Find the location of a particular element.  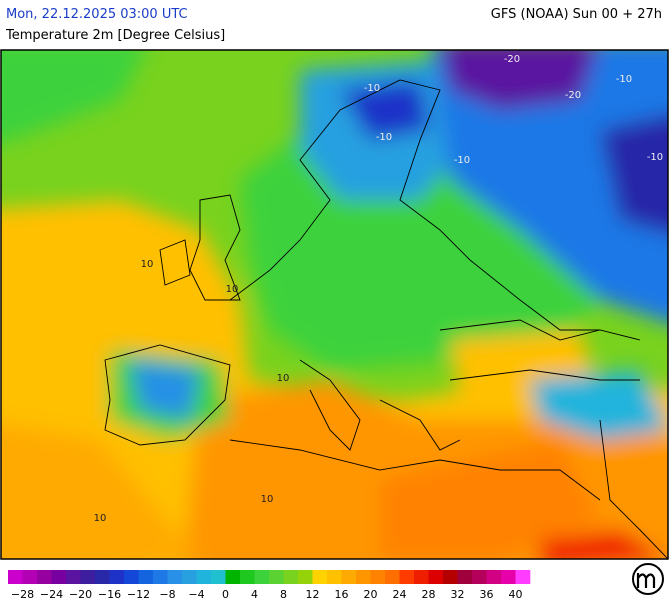

legend-label: 20 is located at coordinates (371, 594).